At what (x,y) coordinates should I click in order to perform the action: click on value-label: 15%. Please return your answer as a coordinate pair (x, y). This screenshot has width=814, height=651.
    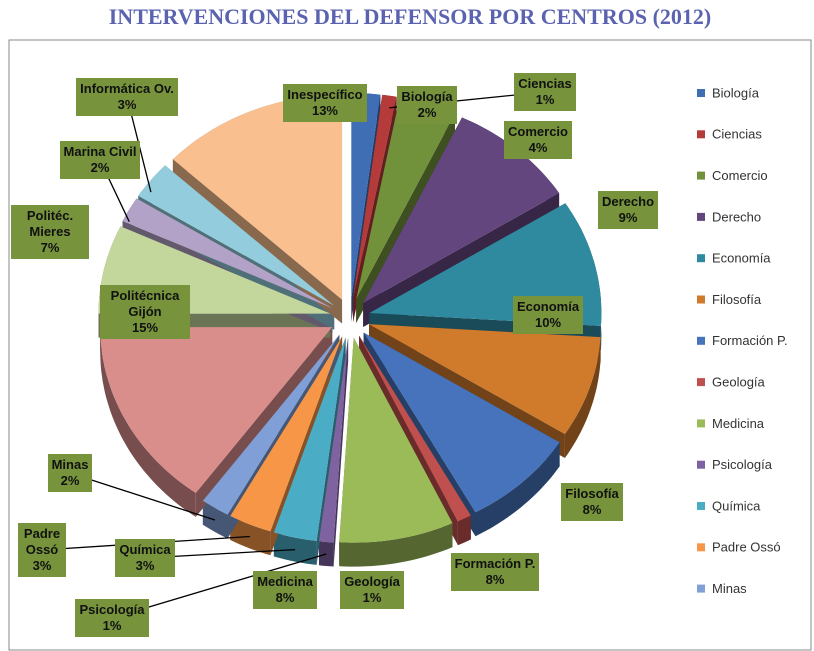
    Looking at the image, I should click on (145, 327).